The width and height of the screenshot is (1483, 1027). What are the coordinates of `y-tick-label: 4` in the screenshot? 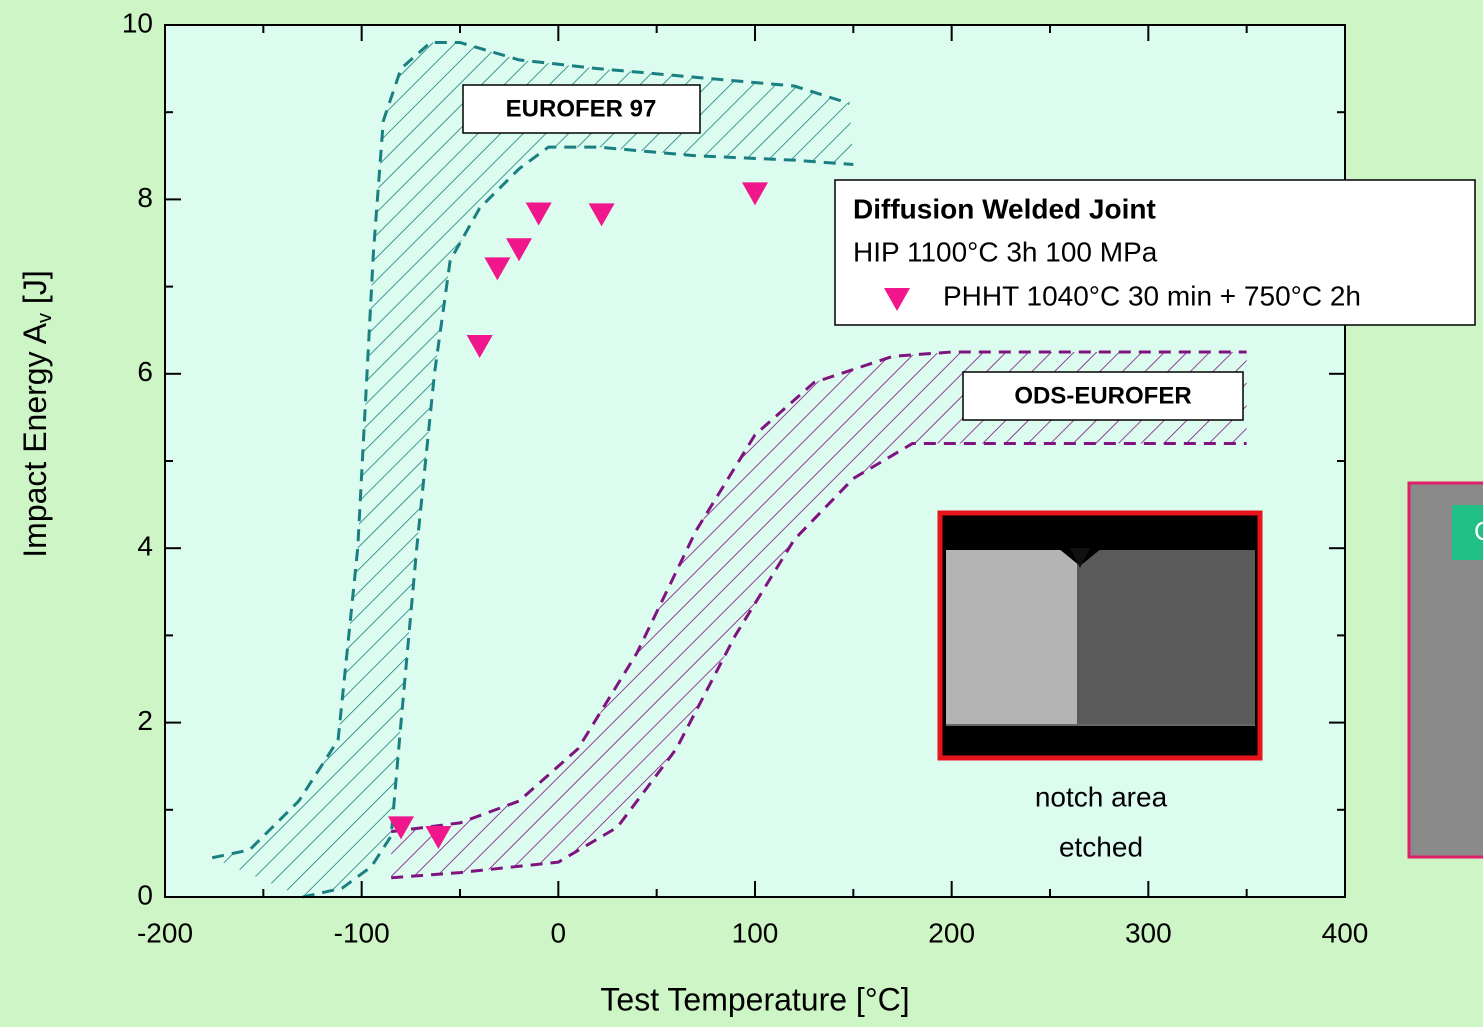 It's located at (145, 546).